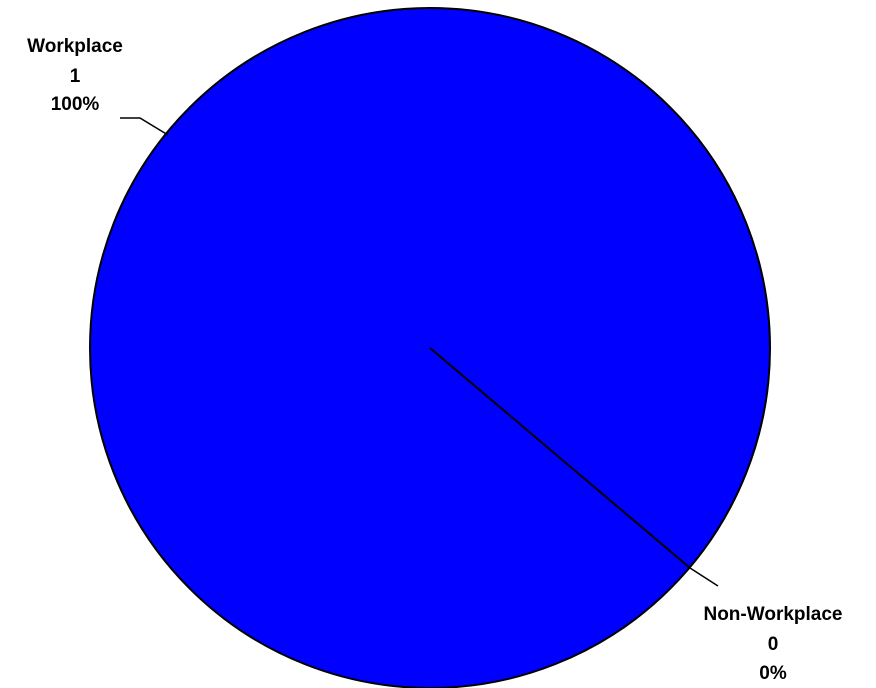  I want to click on slice-percent: 0%, so click(773, 673).